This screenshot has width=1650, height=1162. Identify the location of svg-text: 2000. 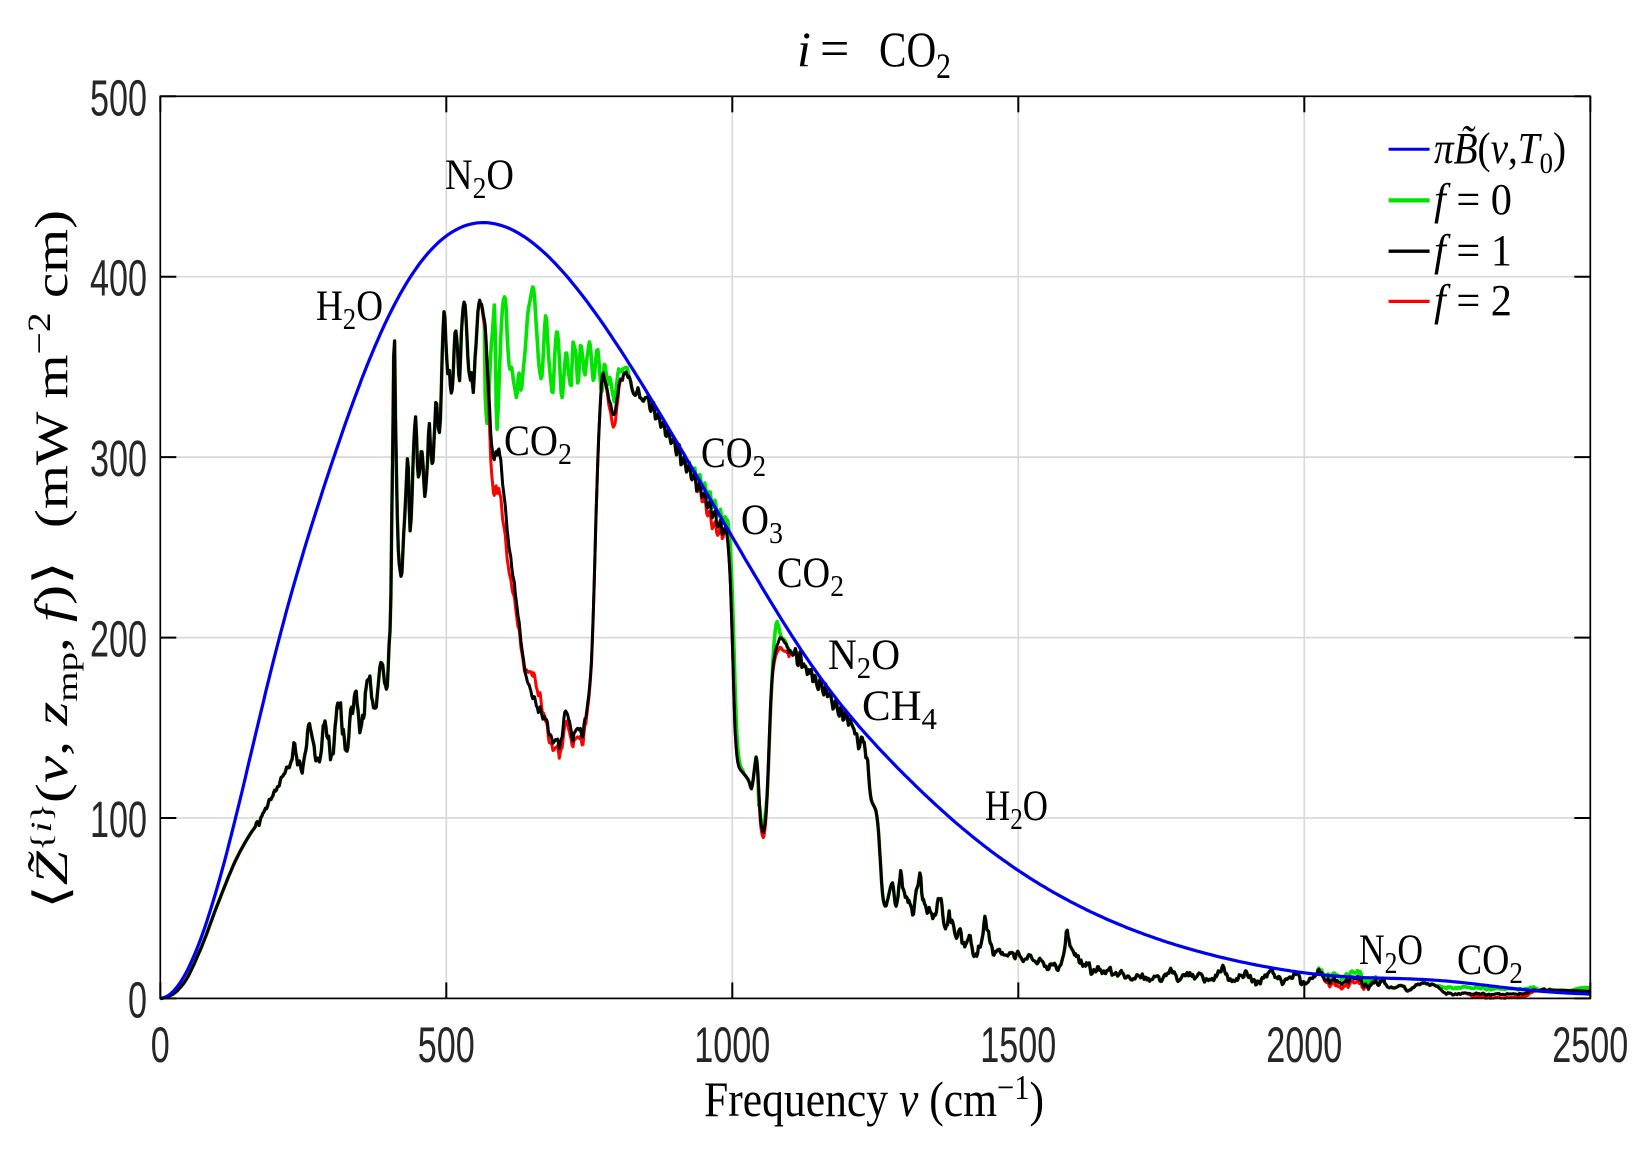
(1304, 1045).